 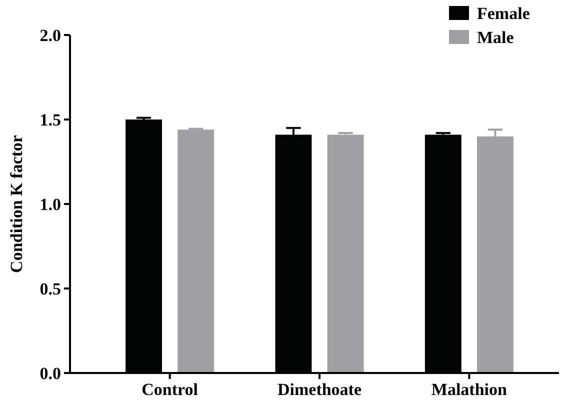 I want to click on y-tick-label: 1.0, so click(x=50, y=204).